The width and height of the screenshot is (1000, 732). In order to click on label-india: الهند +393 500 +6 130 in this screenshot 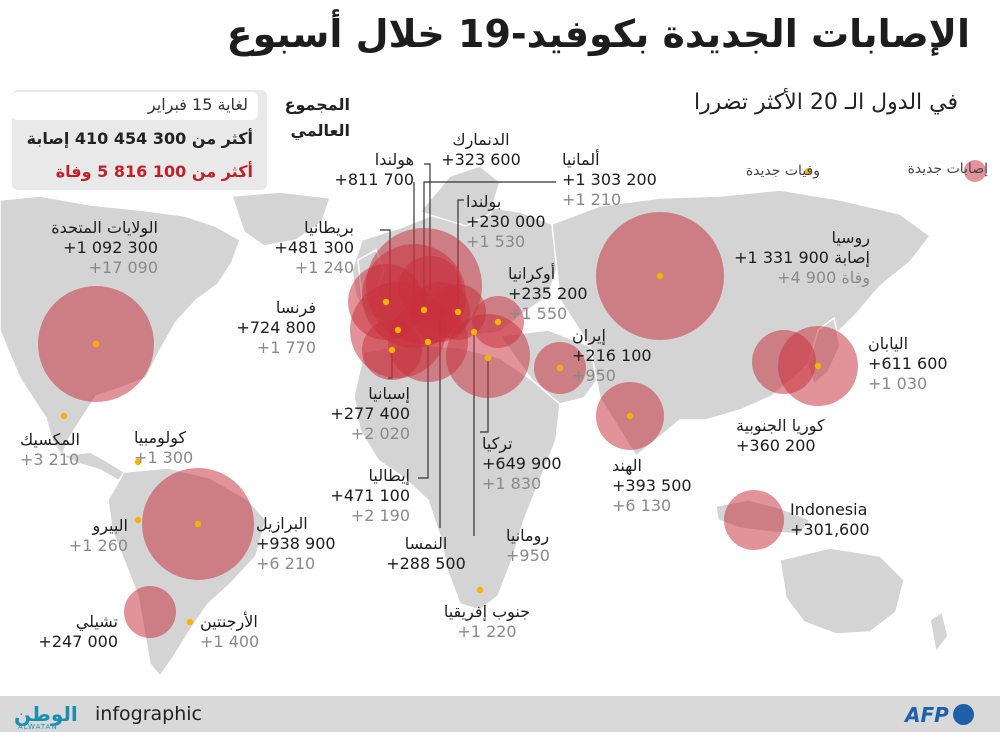, I will do `click(652, 485)`.